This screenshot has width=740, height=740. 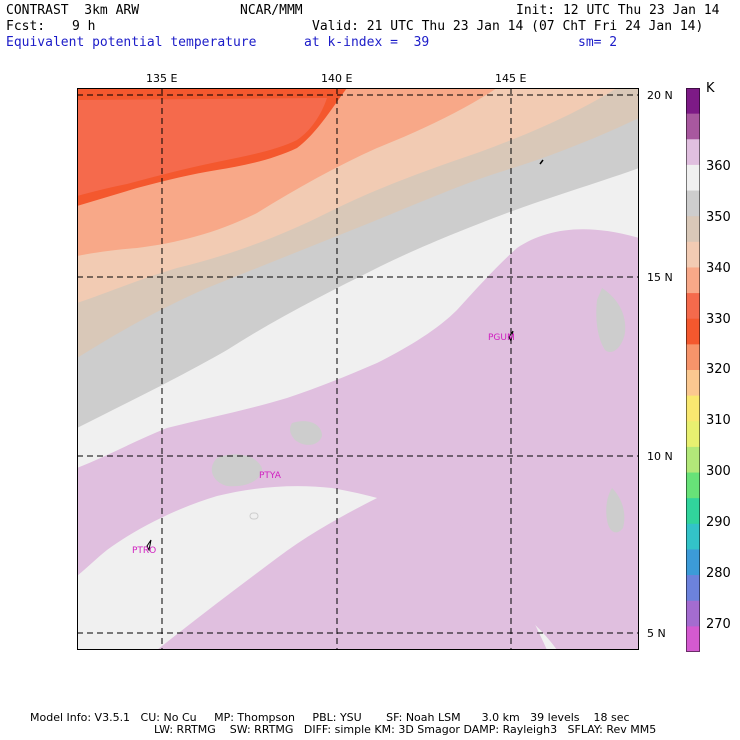 I want to click on center-name: NCAR/MMM, so click(x=271, y=10).